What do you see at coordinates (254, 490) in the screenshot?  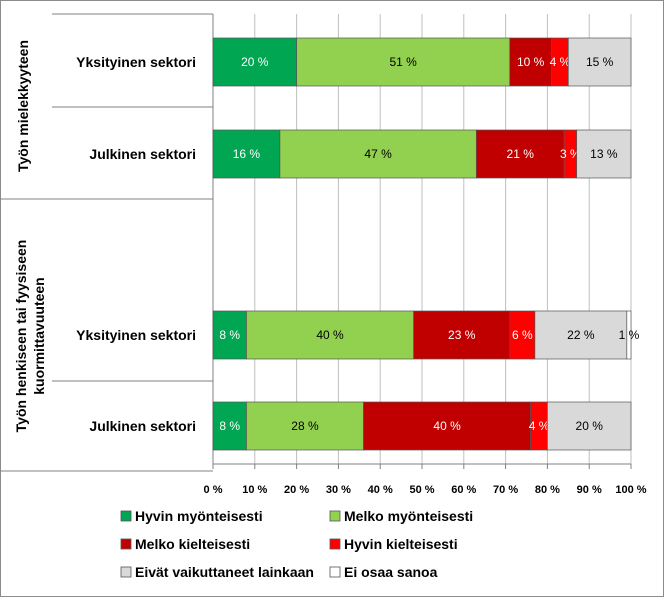 I see `x-tick-label: 10 %` at bounding box center [254, 490].